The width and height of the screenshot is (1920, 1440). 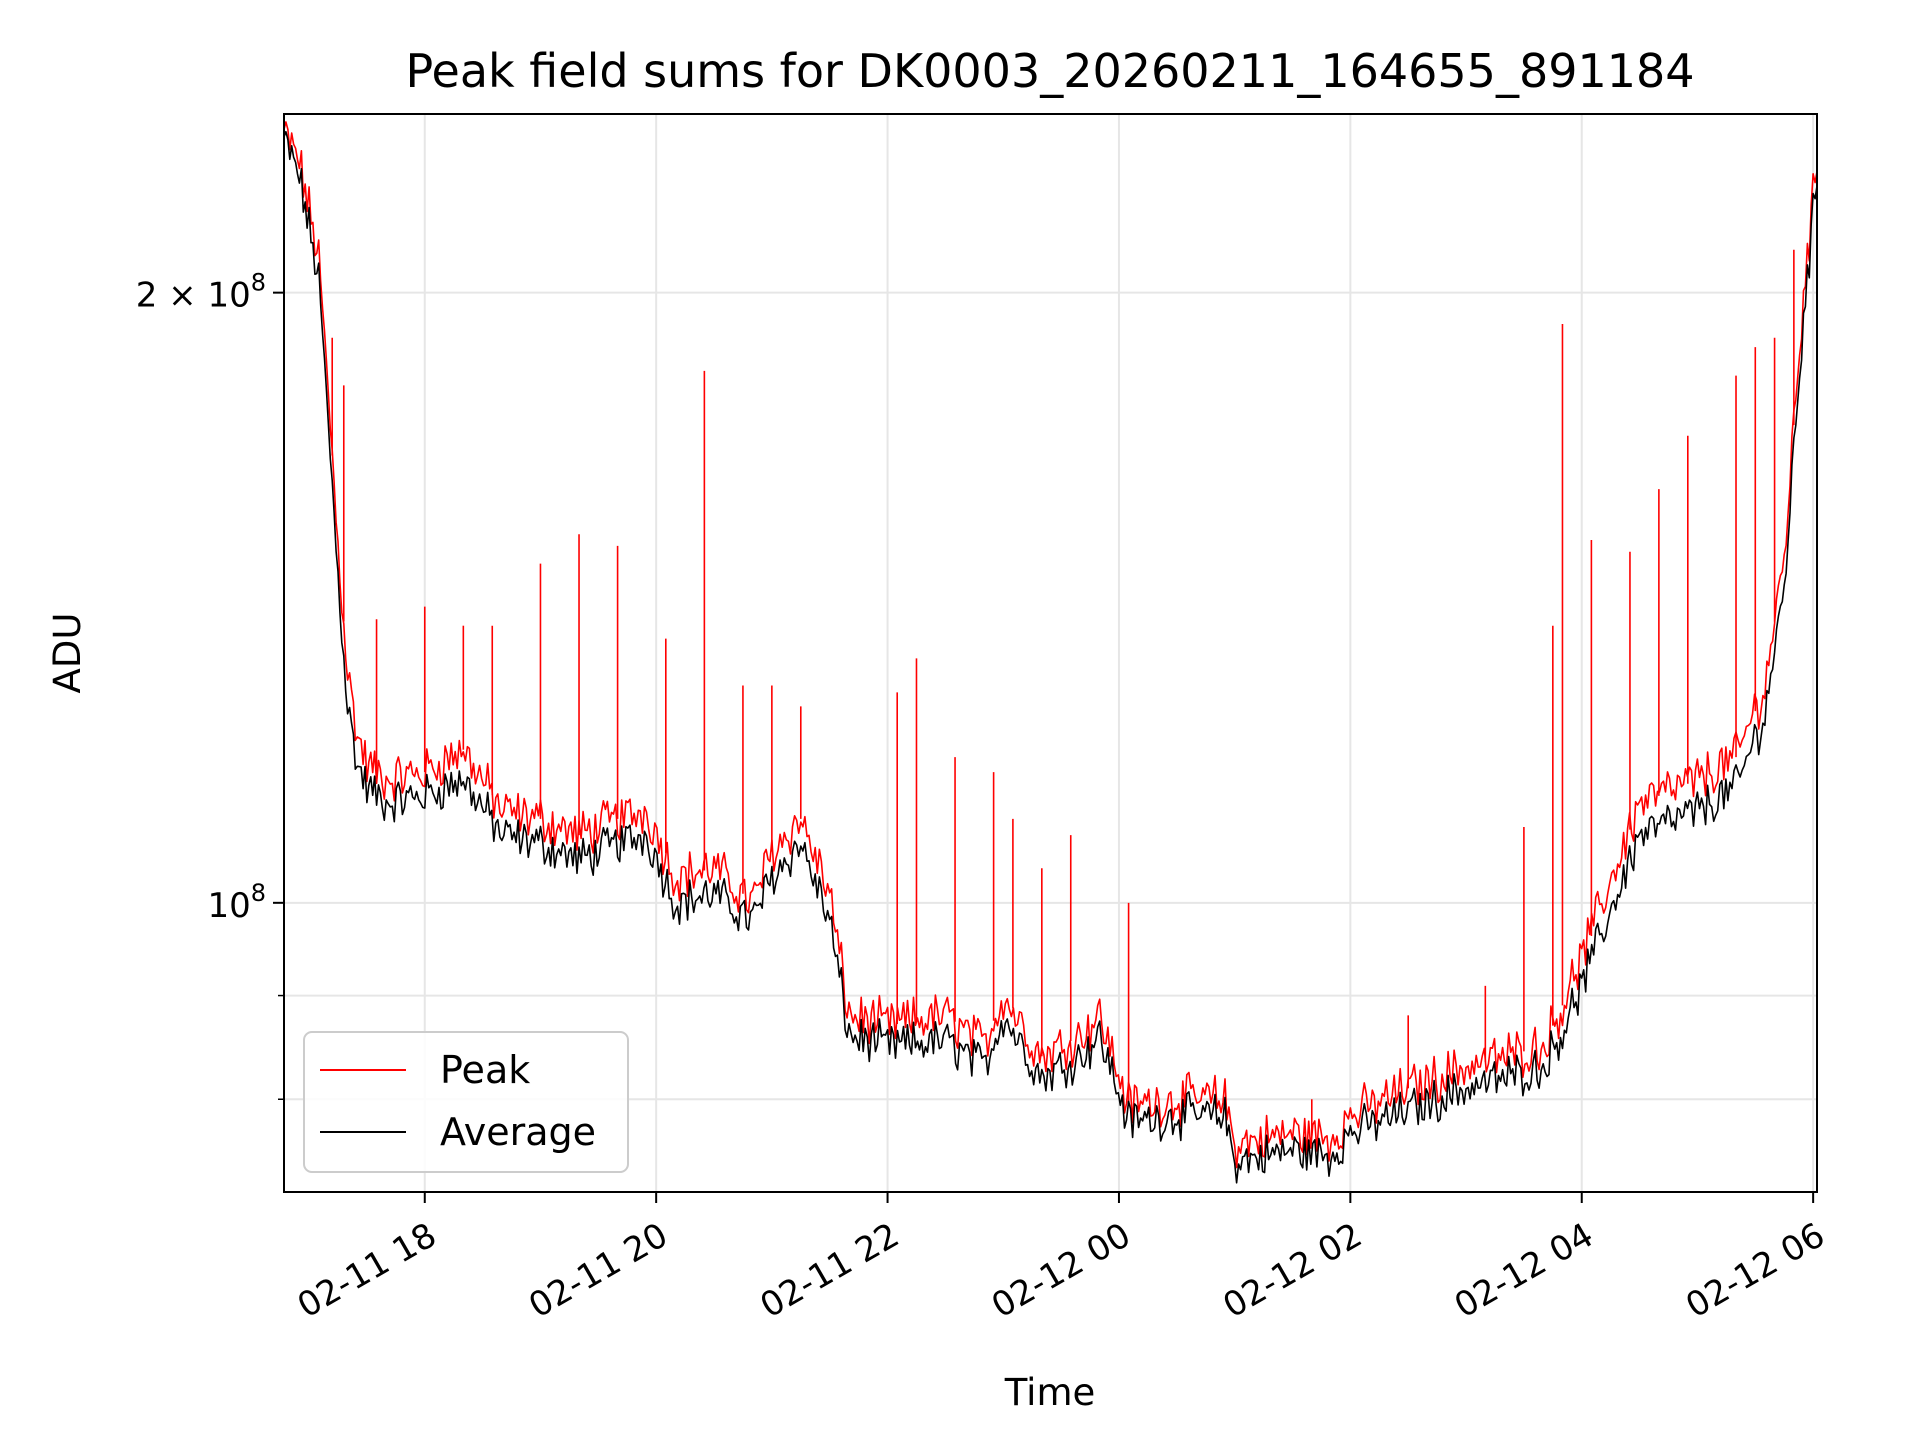 What do you see at coordinates (228, 906) in the screenshot?
I see `y-tick-base: 10` at bounding box center [228, 906].